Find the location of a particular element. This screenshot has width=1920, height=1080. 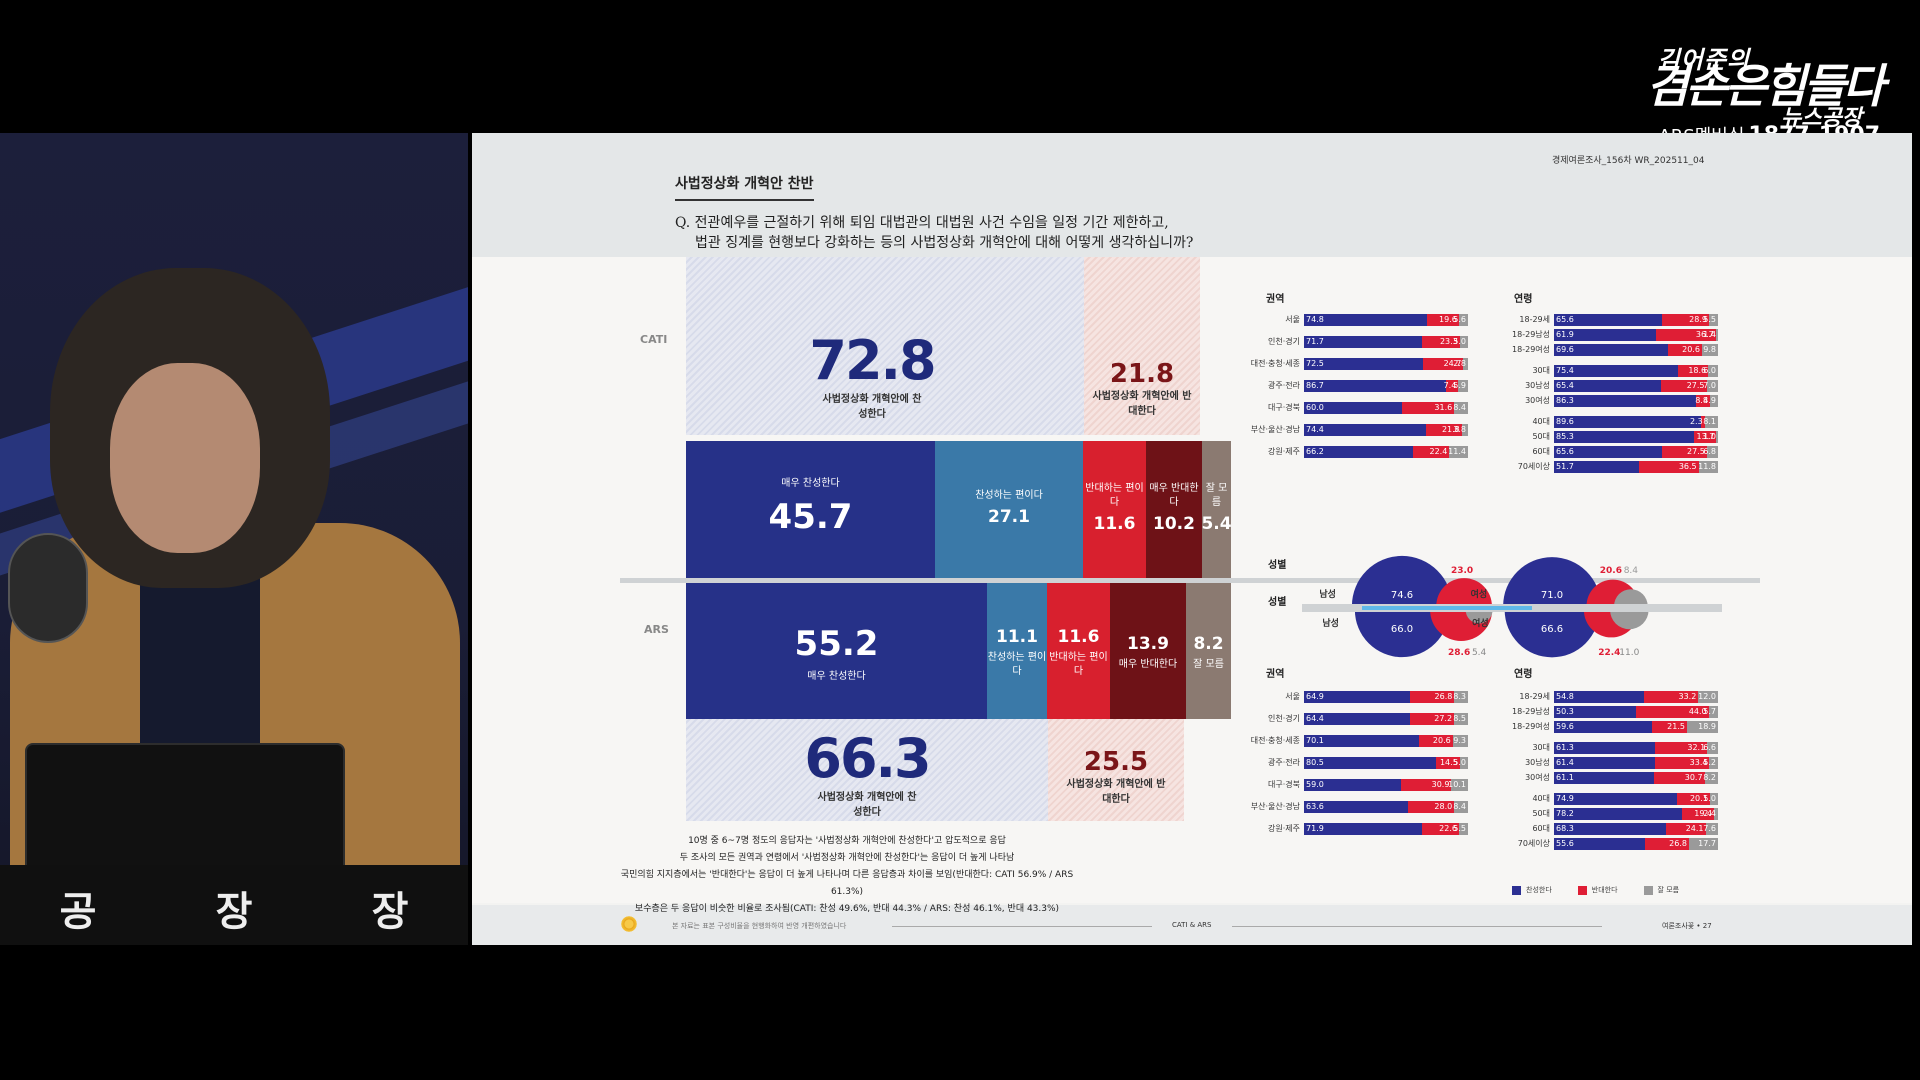

gender-label: 여성 is located at coordinates (1480, 623).